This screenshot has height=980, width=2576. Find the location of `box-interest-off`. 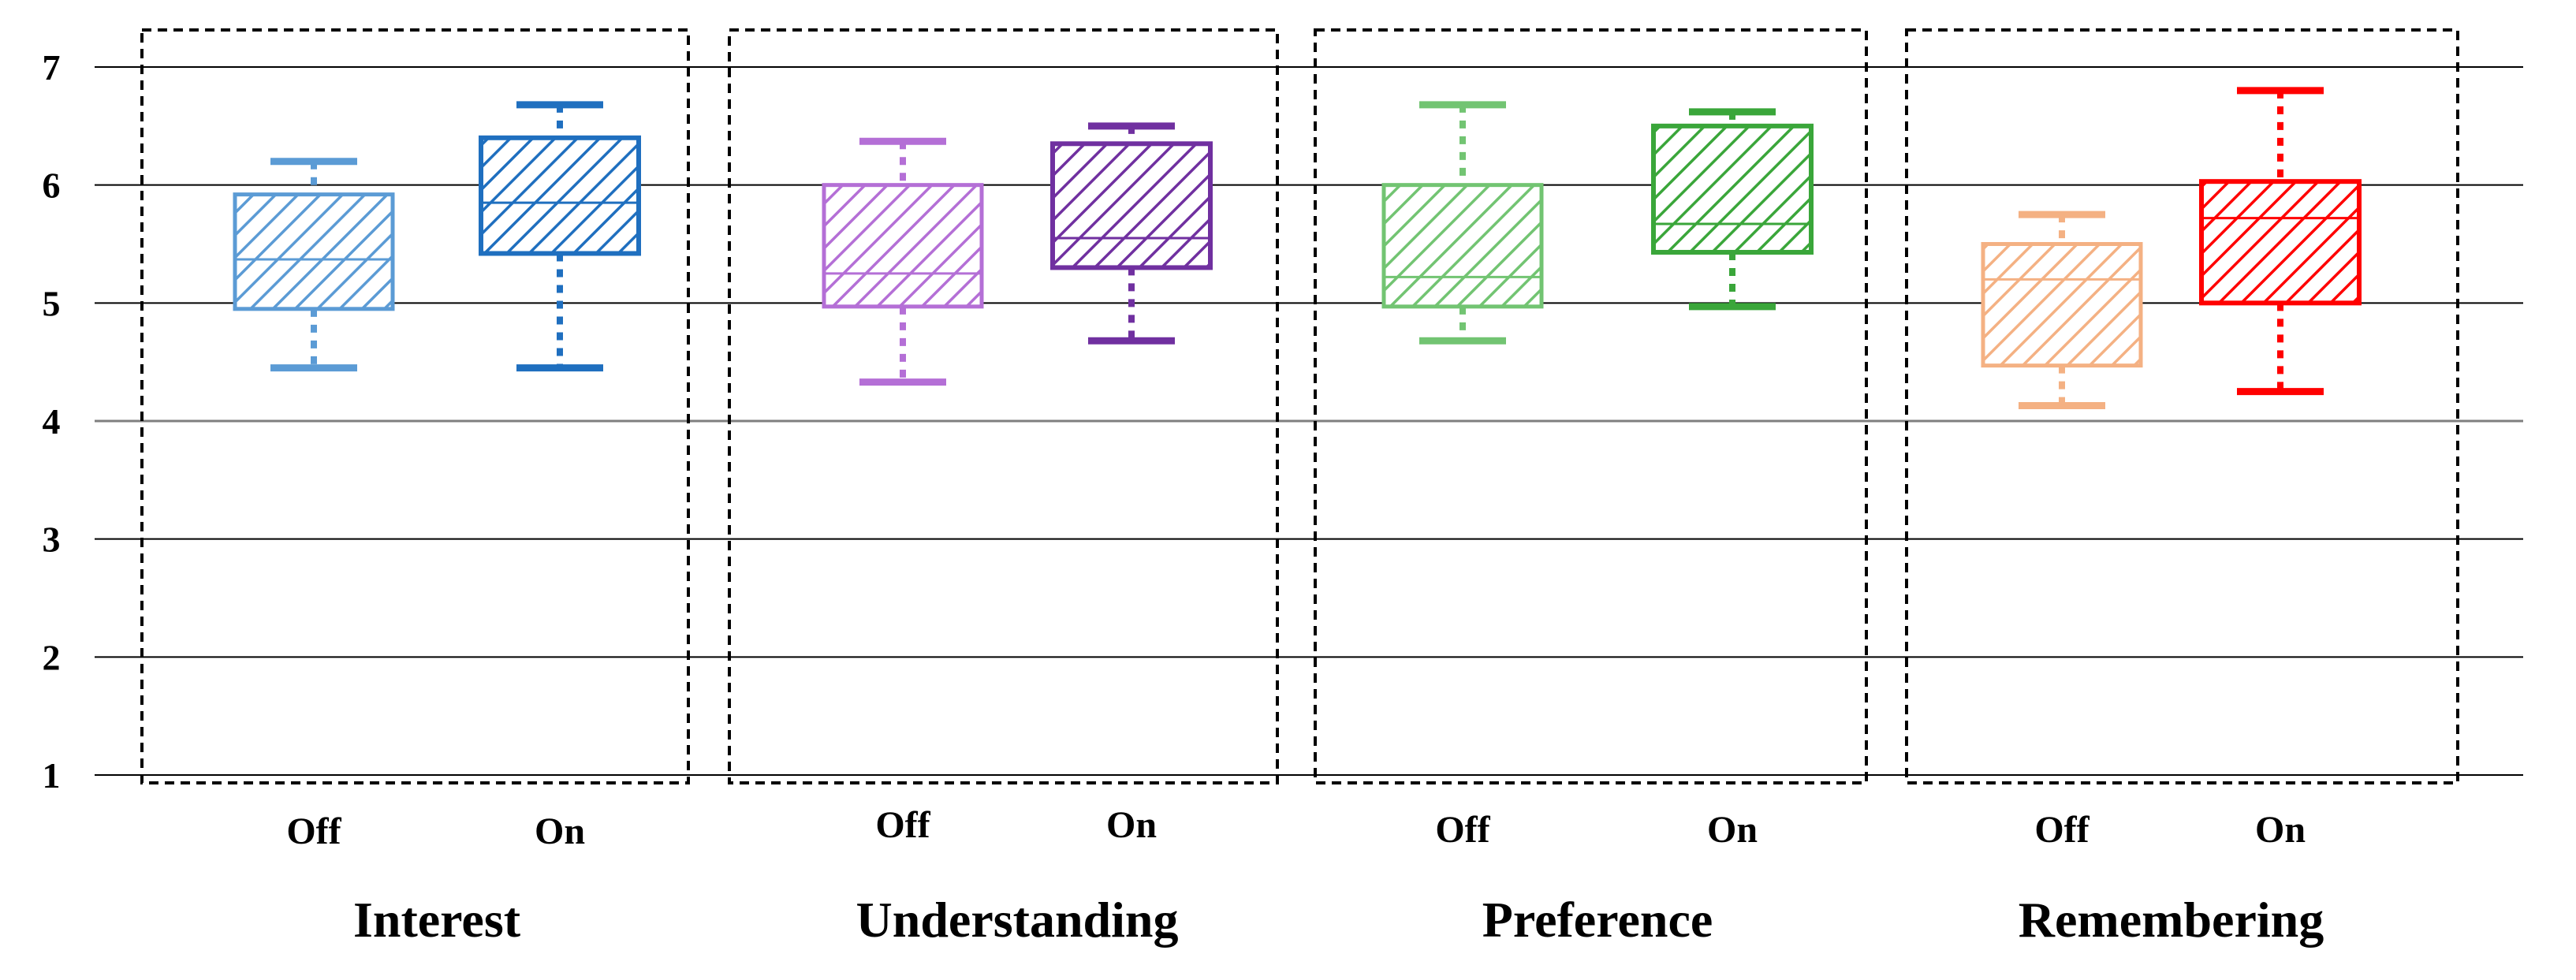

box-interest-off is located at coordinates (314, 265).